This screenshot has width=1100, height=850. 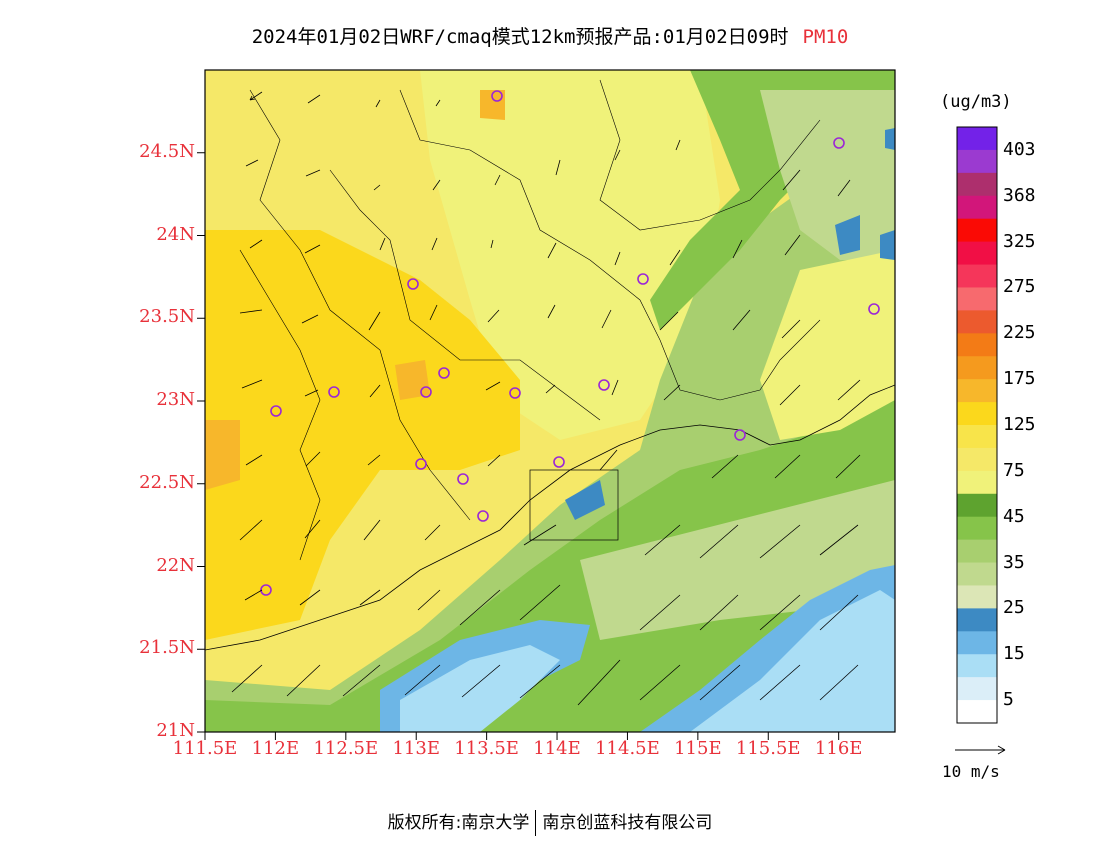 I want to click on lat-label: 22N, so click(x=175, y=565).